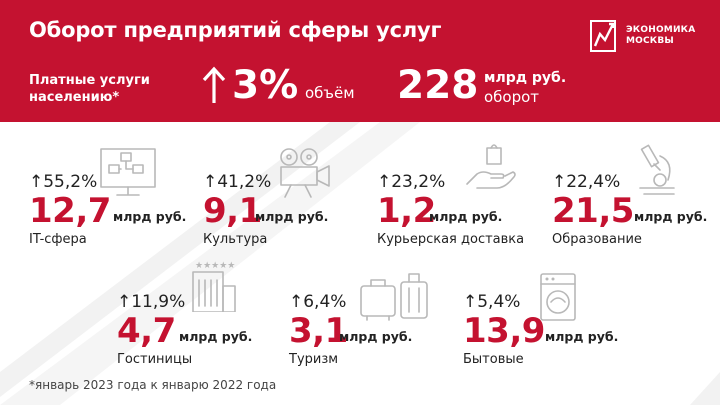  Describe the element at coordinates (318, 302) in the screenshot. I see `growth-percent: ↑6,4%` at that location.